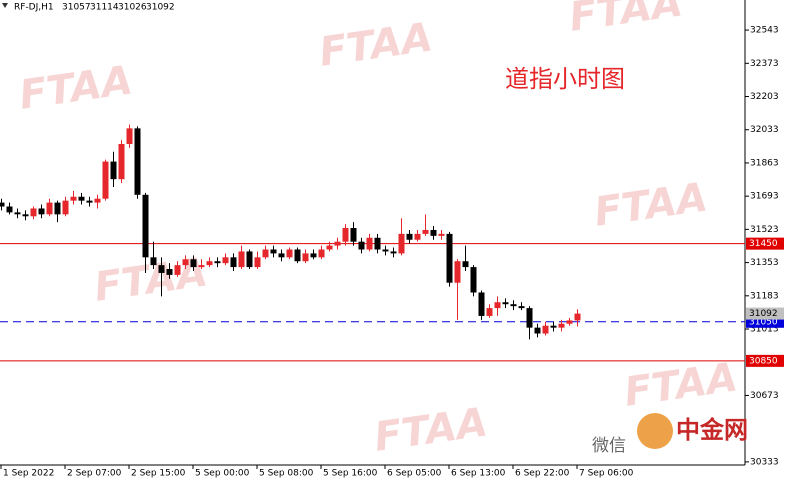 This screenshot has width=785, height=480. Describe the element at coordinates (222, 474) in the screenshot. I see `x-tick-label: 5 Sep 00:00` at that location.